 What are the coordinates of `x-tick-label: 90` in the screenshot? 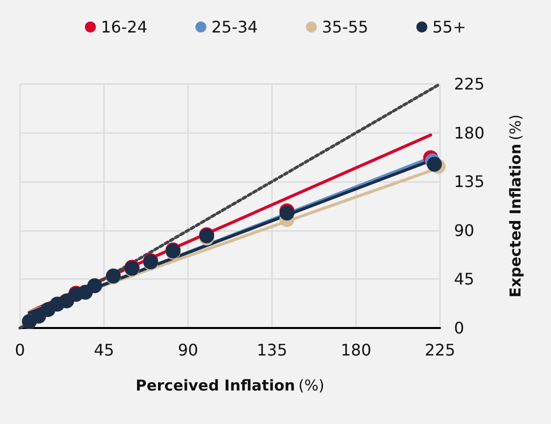 It's located at (188, 350).